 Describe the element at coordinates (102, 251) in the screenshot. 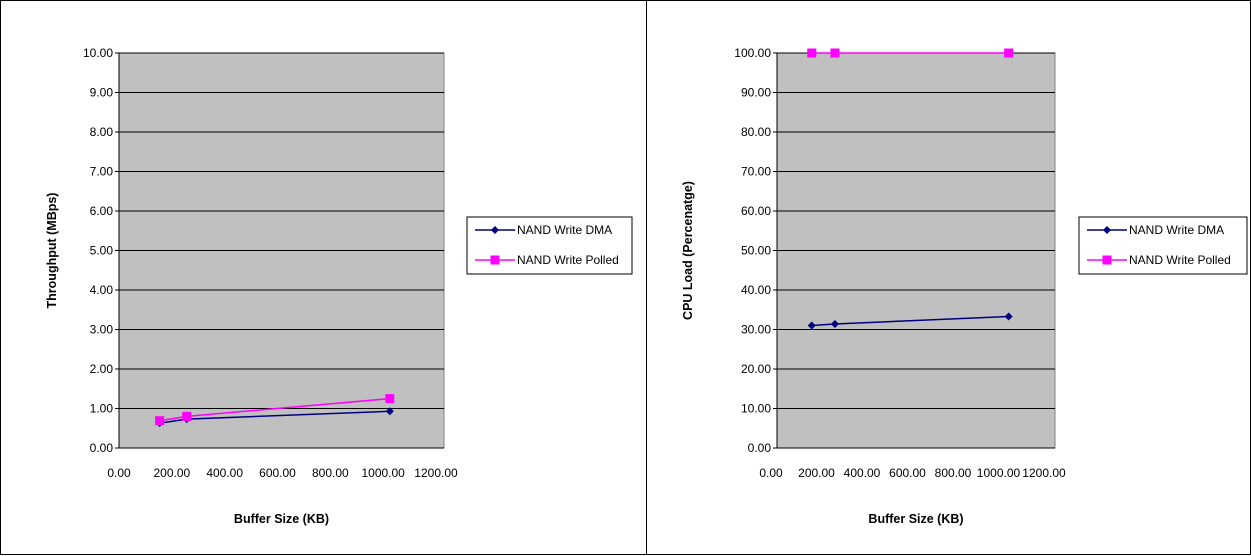

I see `y-tick-label: 5.00` at that location.